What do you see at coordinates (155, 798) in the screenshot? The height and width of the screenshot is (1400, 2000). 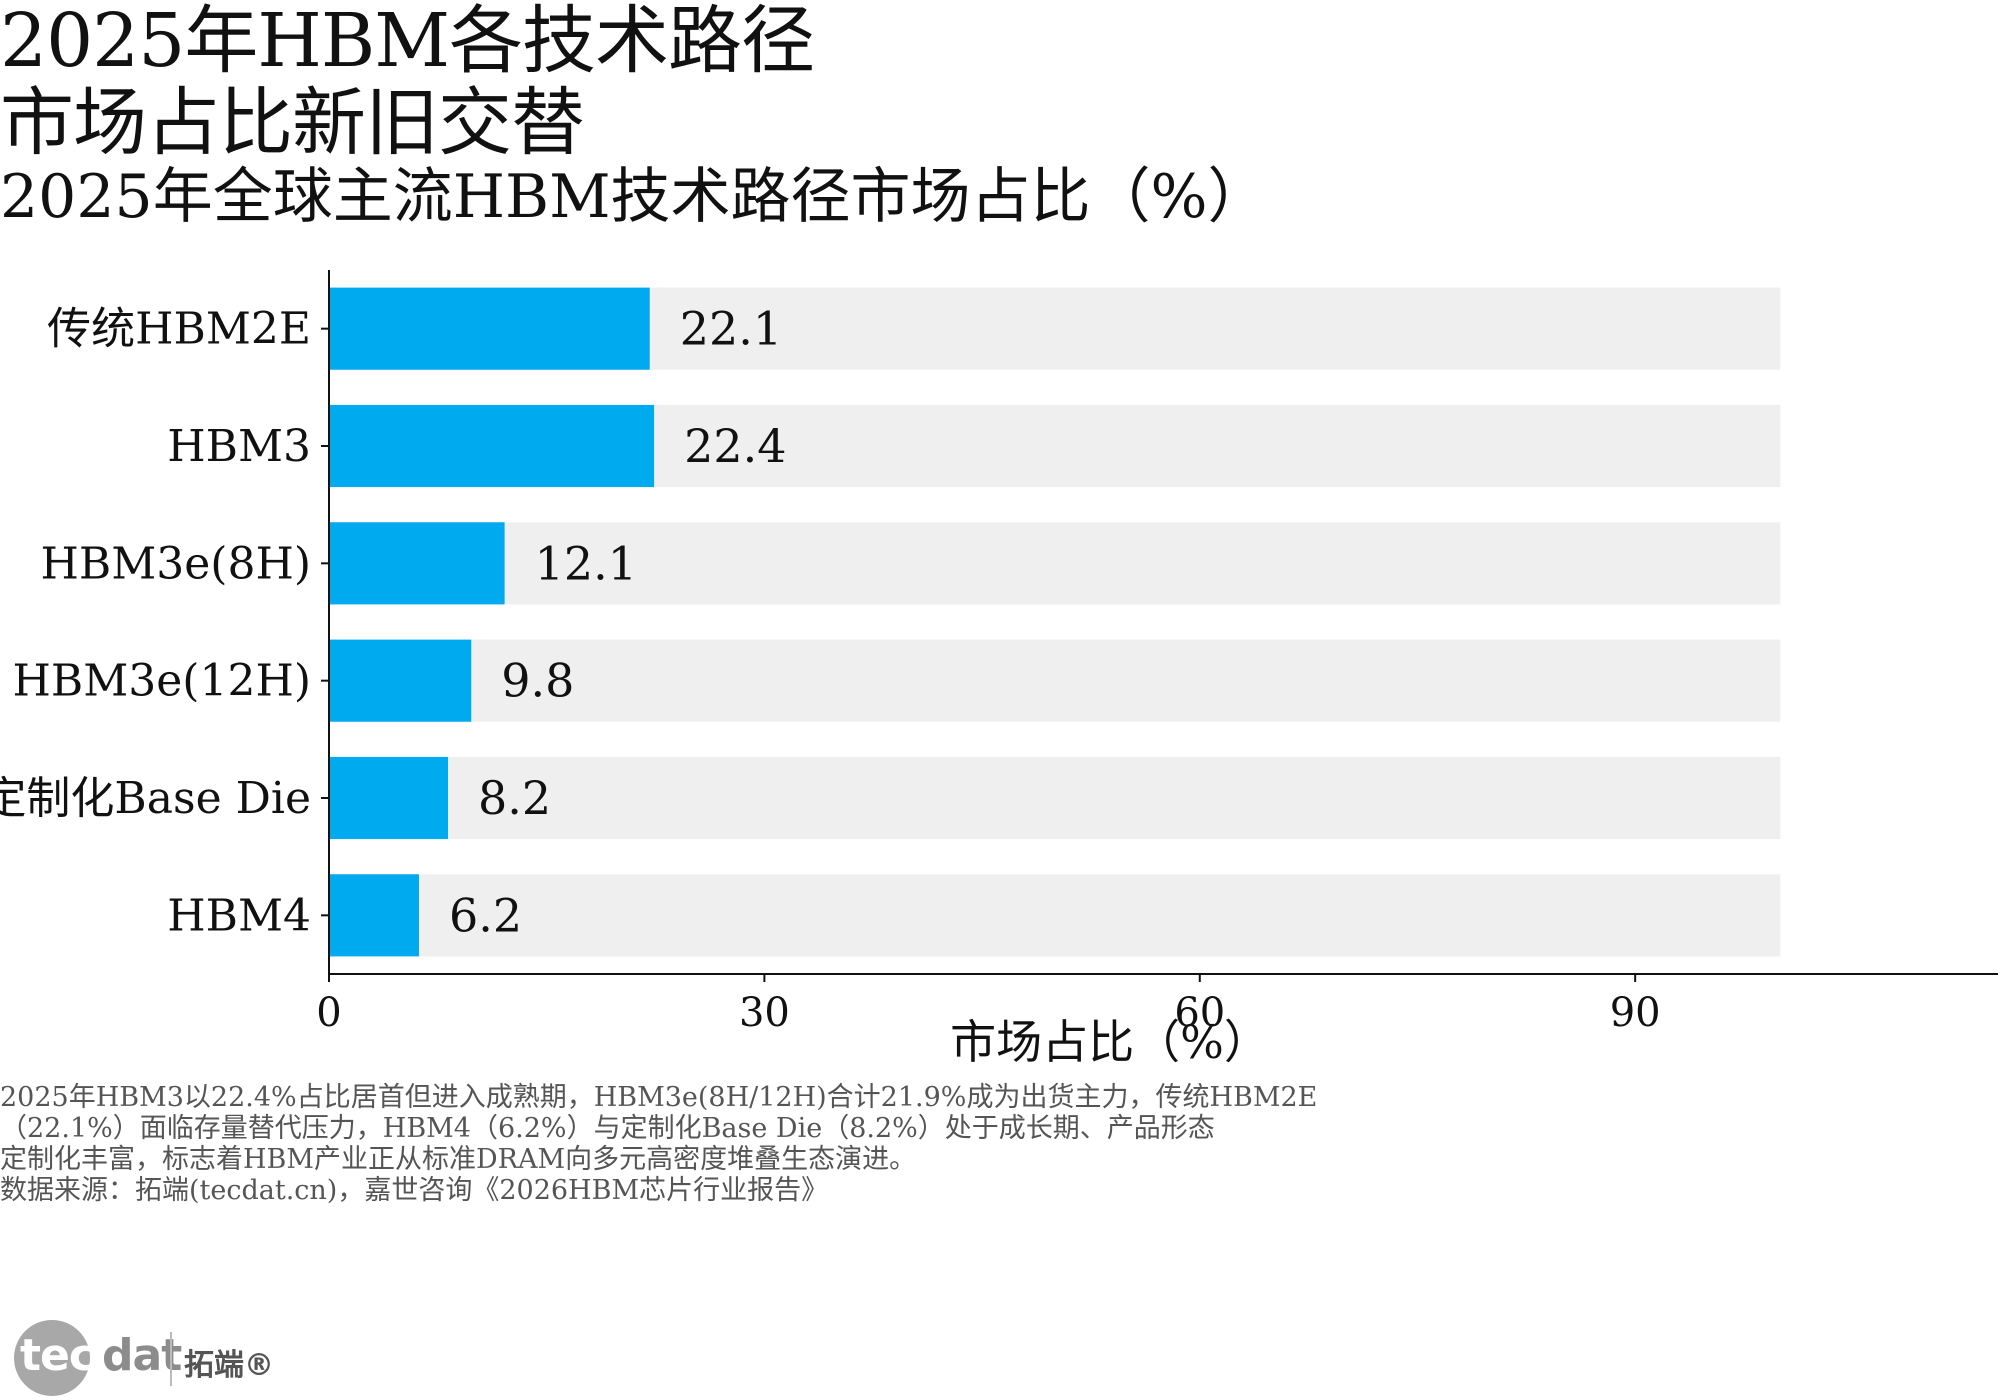 I see `category-label: 定制化Base Die` at bounding box center [155, 798].